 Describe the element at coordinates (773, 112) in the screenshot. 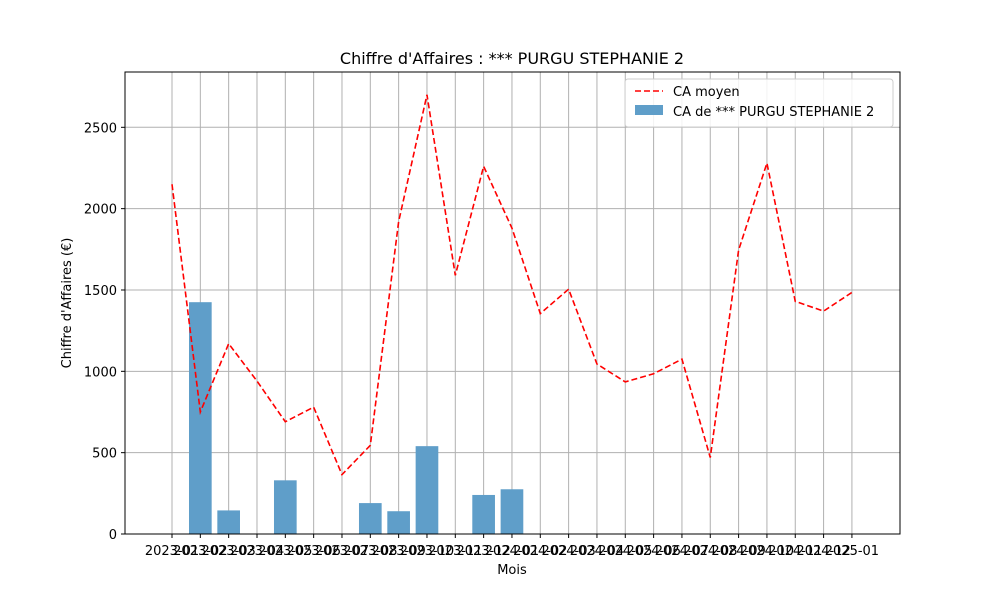

I see `legend-label-bar: CA de *** PURGU STEPHANIE 2` at that location.